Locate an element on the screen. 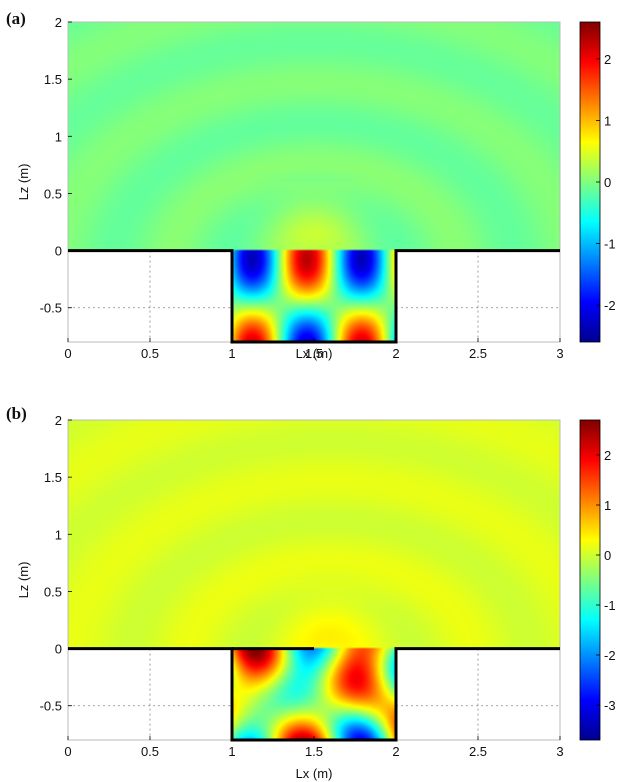  panel-a-x-ticks: 0 0.5 1 1.5 2 2.5 3 is located at coordinates (314, 349).